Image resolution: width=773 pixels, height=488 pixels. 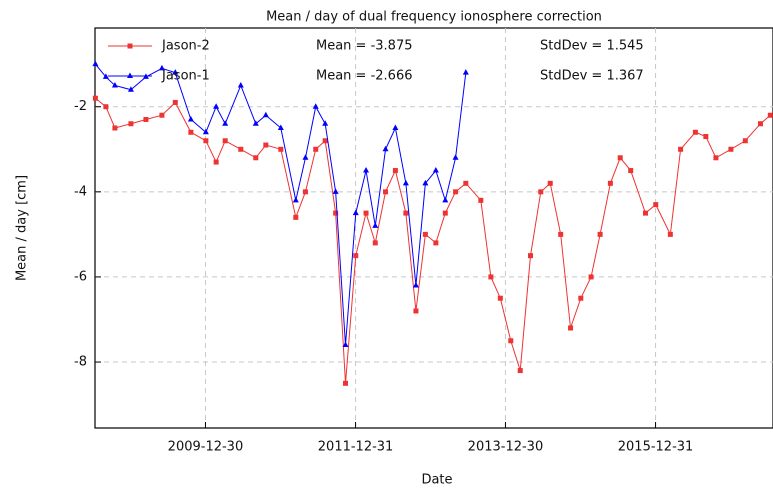 I want to click on legend-label: Jason-1, so click(x=185, y=76).